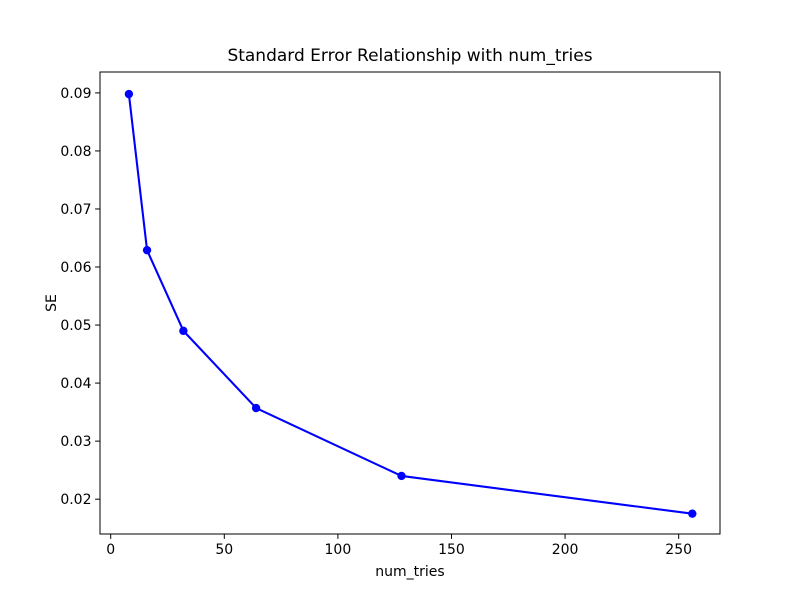 The width and height of the screenshot is (800, 600). Describe the element at coordinates (75, 210) in the screenshot. I see `y-tick-label: 0.07` at that location.